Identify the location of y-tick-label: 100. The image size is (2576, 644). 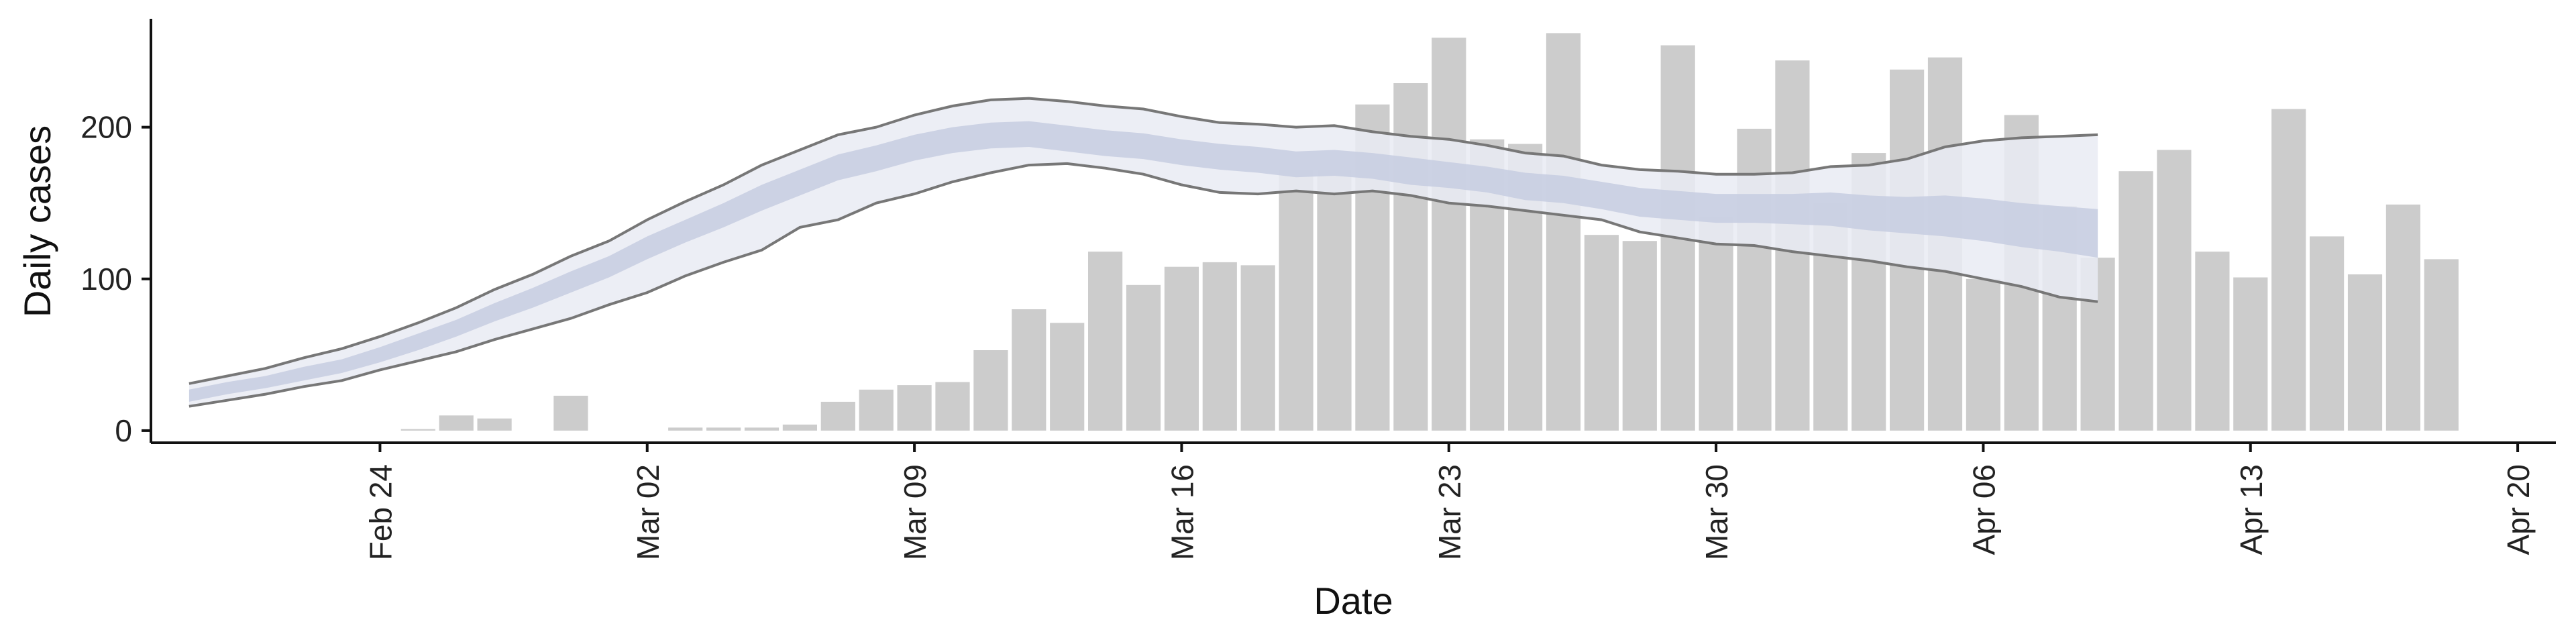
(106, 279).